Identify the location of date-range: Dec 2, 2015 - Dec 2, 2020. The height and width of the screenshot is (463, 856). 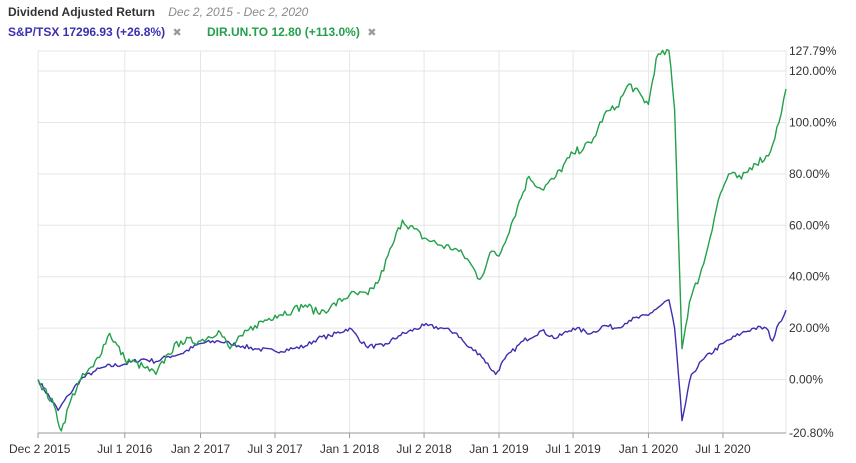
(238, 12).